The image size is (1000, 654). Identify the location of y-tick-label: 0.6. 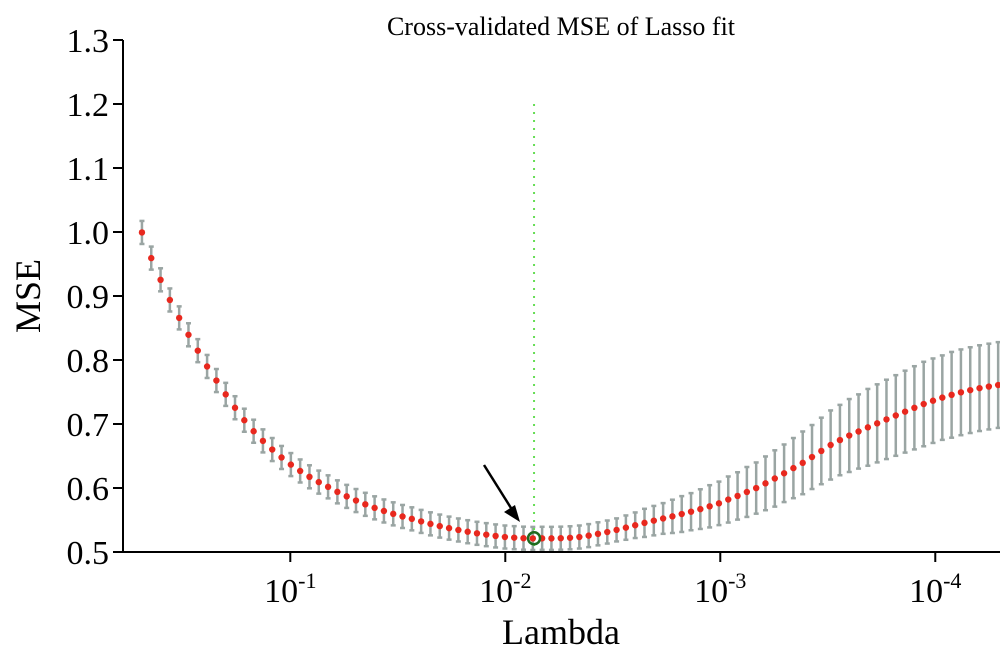
(88, 489).